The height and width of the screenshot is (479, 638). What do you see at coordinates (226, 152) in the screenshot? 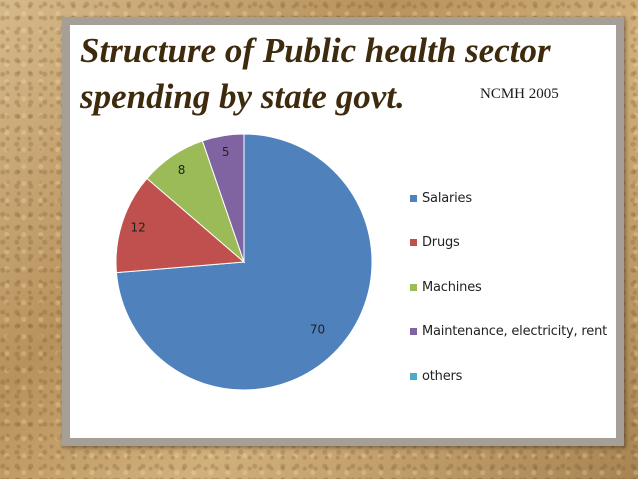
I see `data-label-maintenance-electricity-rent: 5` at bounding box center [226, 152].